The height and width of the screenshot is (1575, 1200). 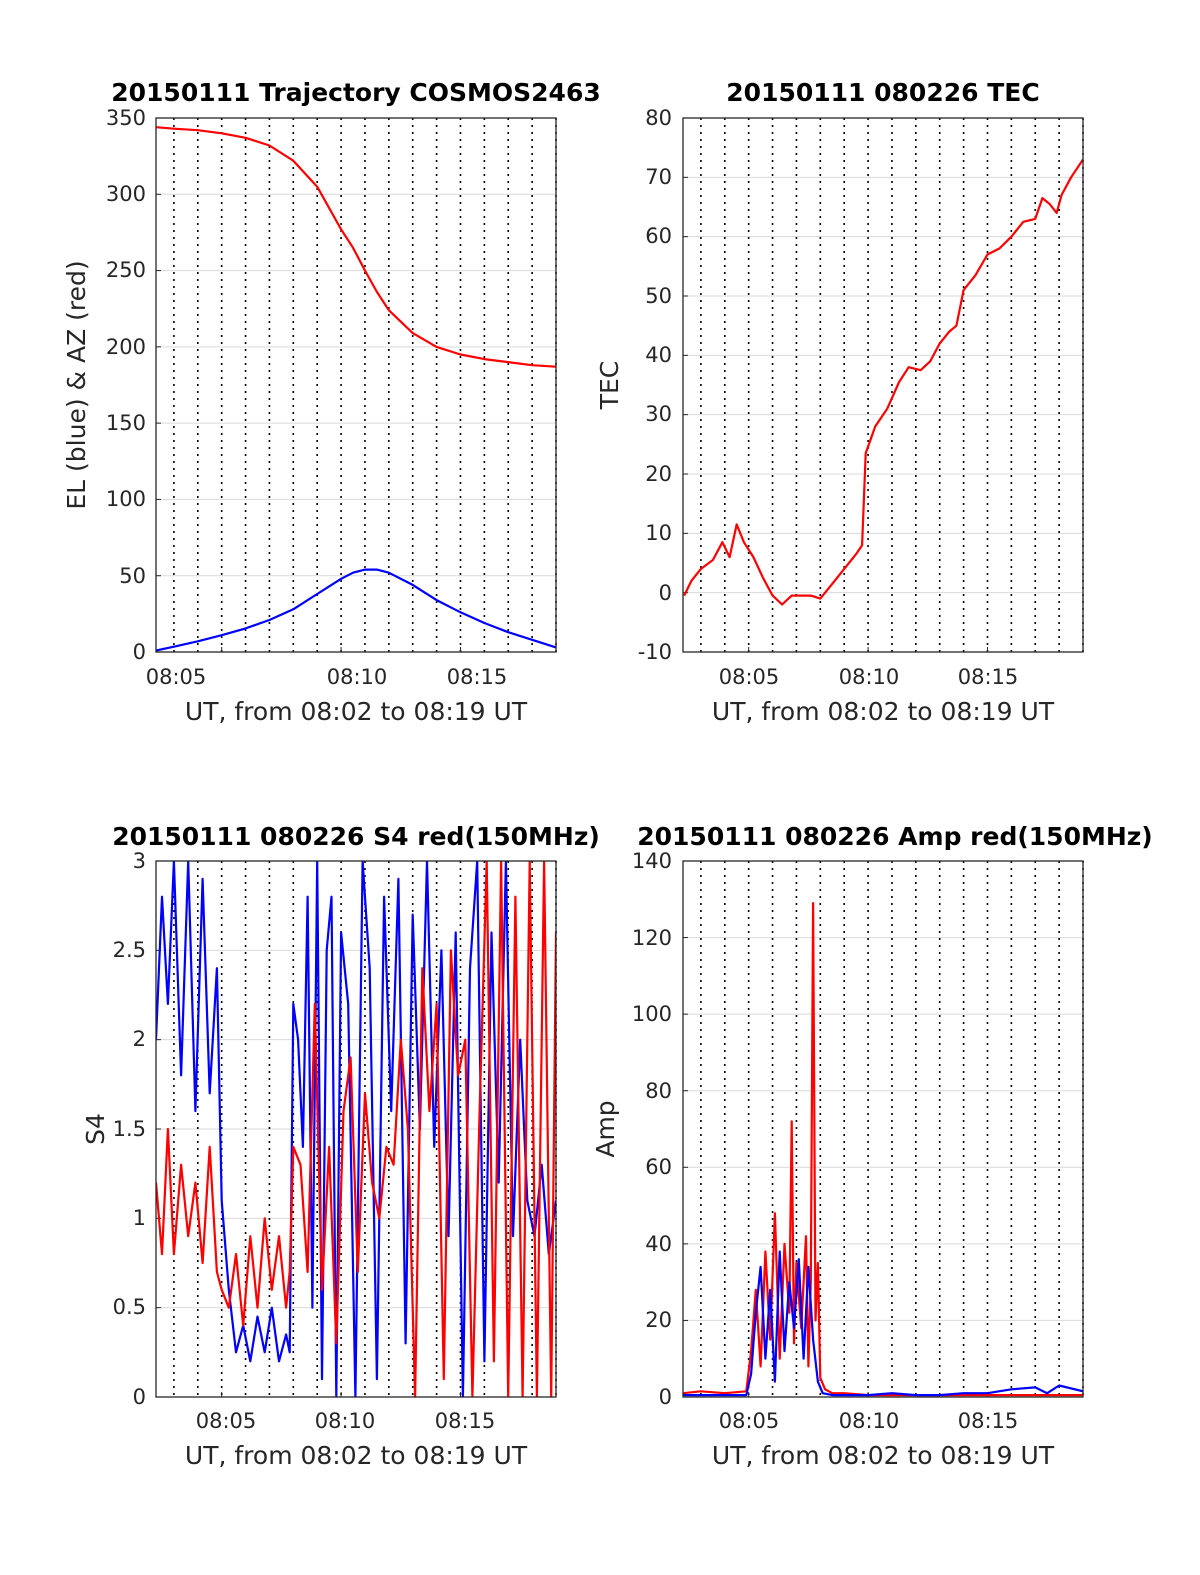 I want to click on trajectory-ytick-label: 150, so click(x=126, y=423).